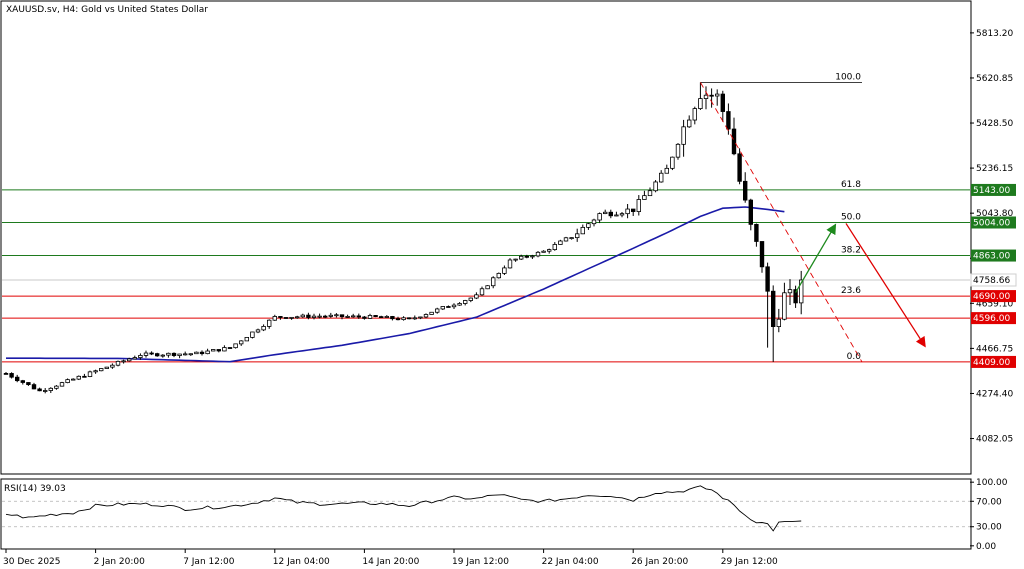 Image resolution: width=1024 pixels, height=569 pixels. Describe the element at coordinates (209, 562) in the screenshot. I see `time-tick-label: 7 Jan 12:00` at that location.